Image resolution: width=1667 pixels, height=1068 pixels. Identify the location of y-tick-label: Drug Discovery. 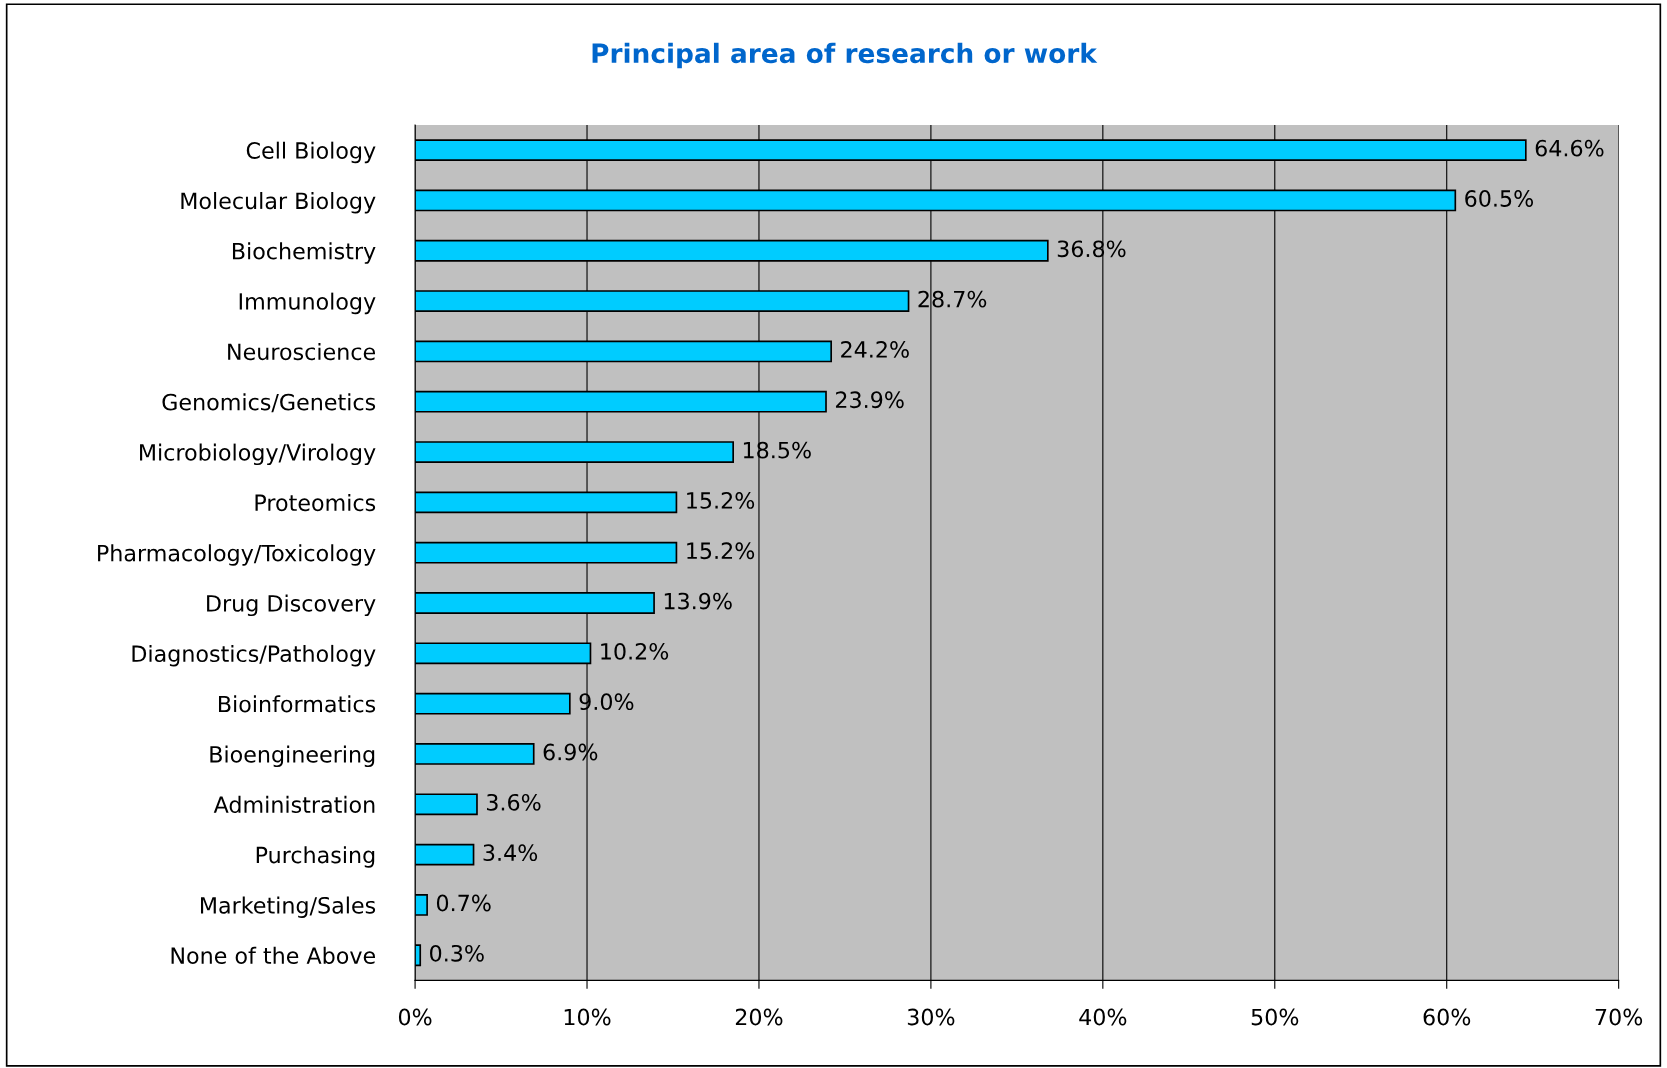
(291, 605).